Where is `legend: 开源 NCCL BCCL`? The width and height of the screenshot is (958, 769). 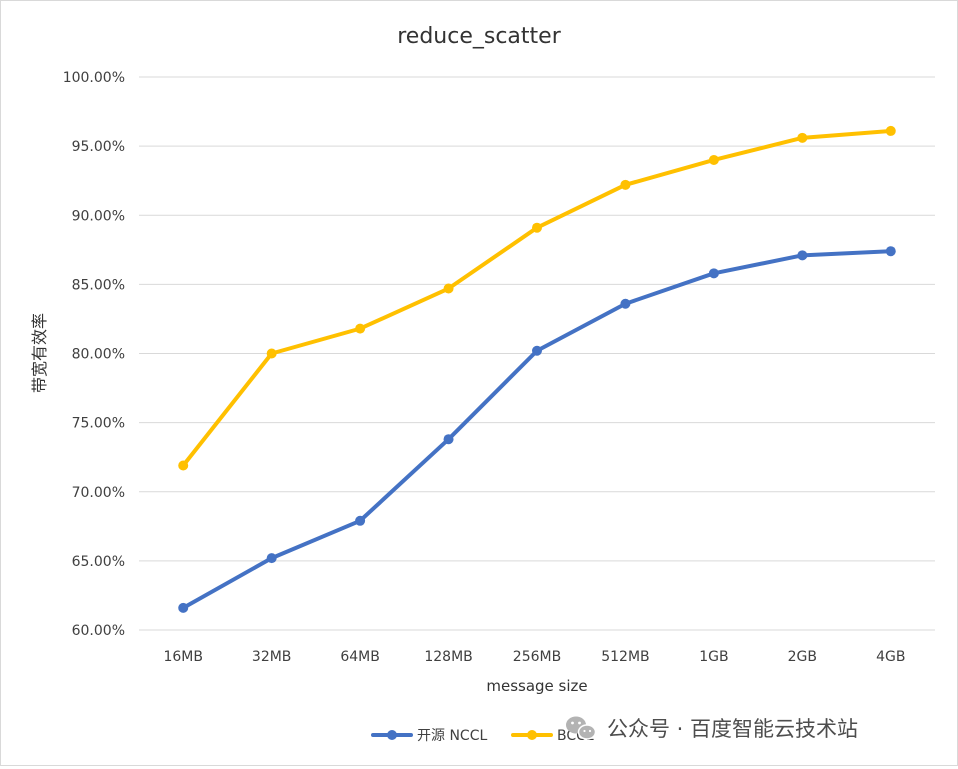
legend: 开源 NCCL BCCL is located at coordinates (482, 736).